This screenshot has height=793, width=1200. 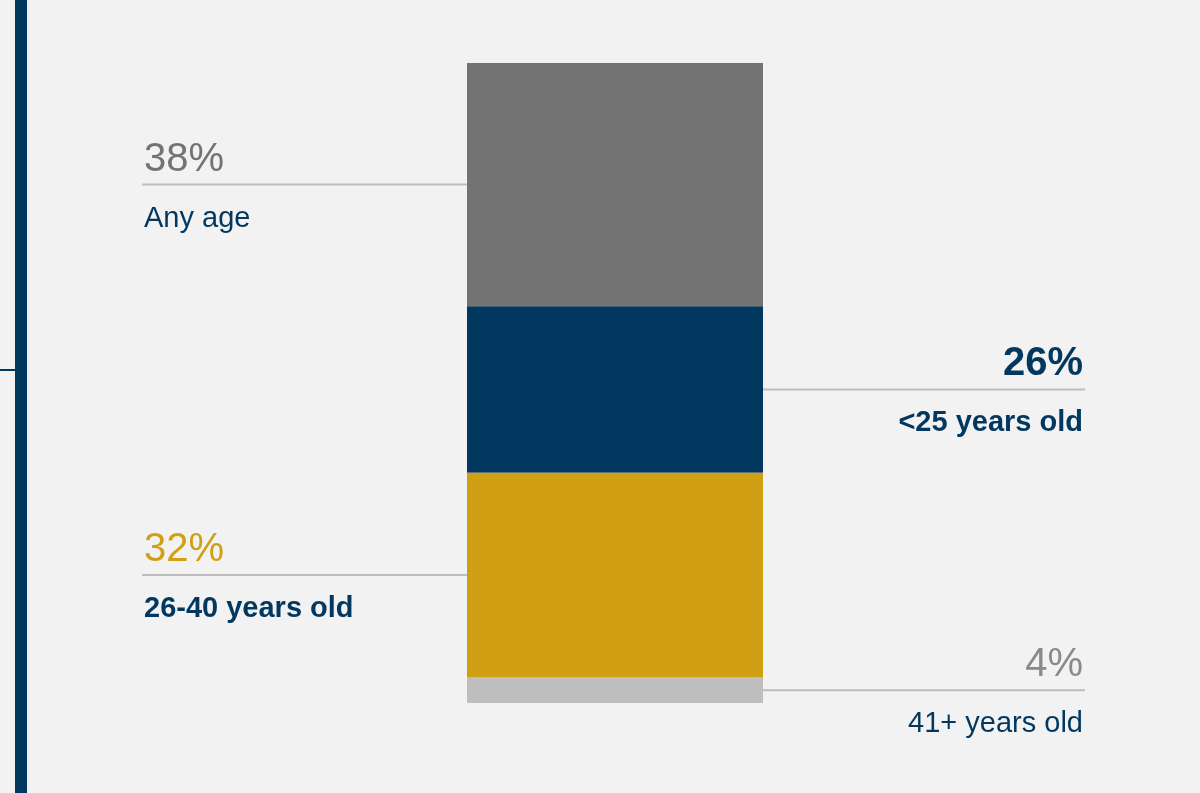 I want to click on data-label: 38%, so click(x=184, y=156).